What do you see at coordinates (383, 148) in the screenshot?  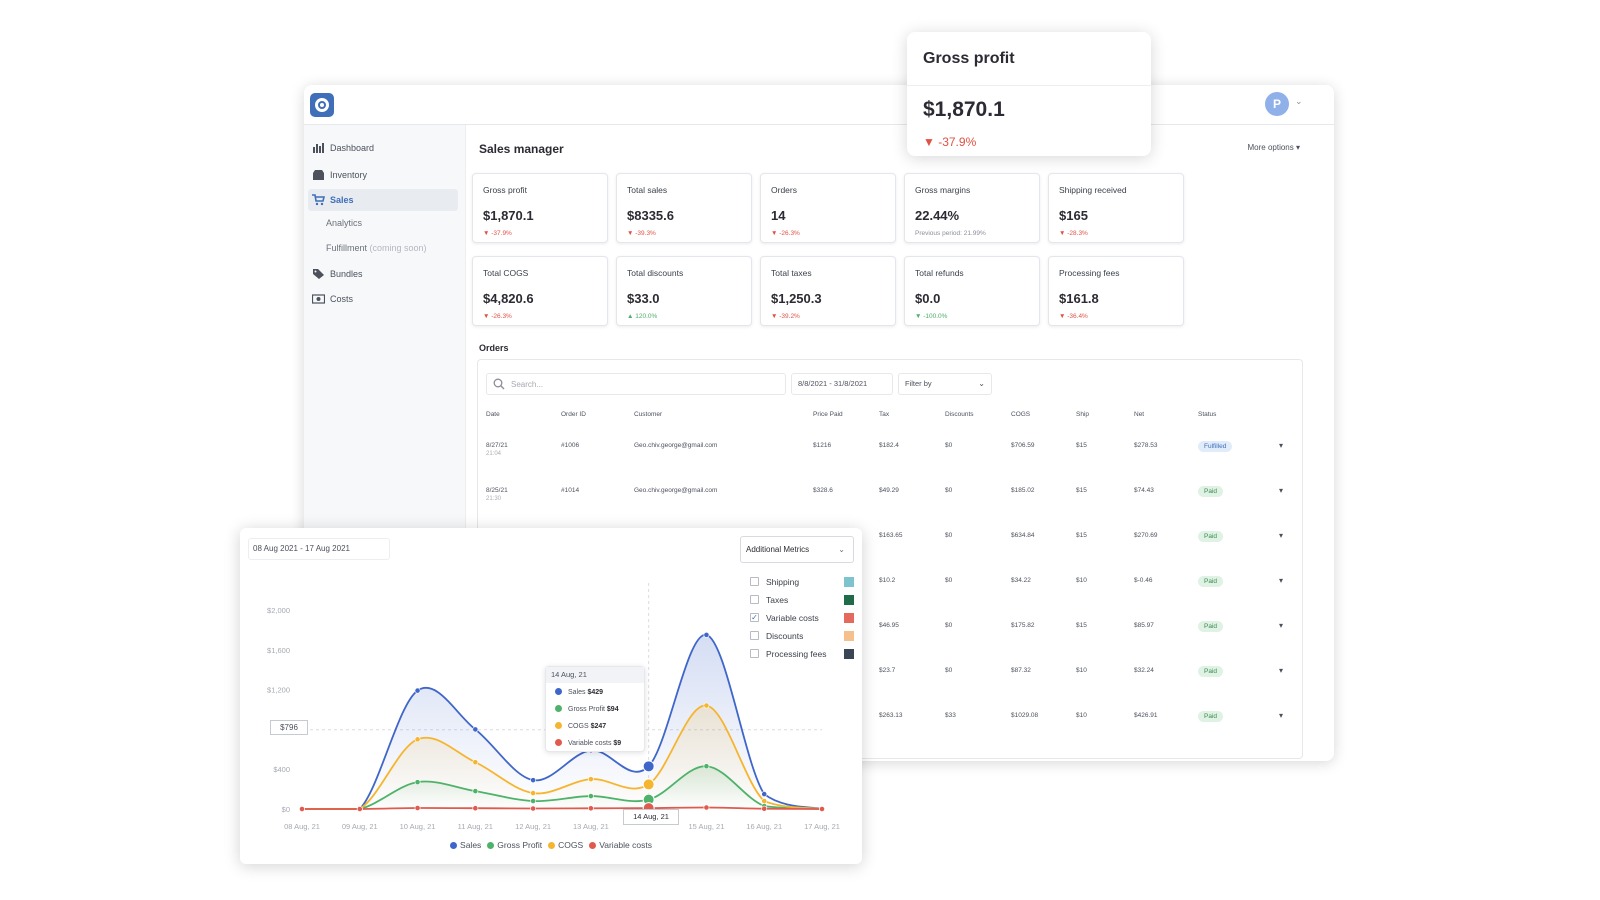 I see `sidebar-item-dashboard: Dashboard` at bounding box center [383, 148].